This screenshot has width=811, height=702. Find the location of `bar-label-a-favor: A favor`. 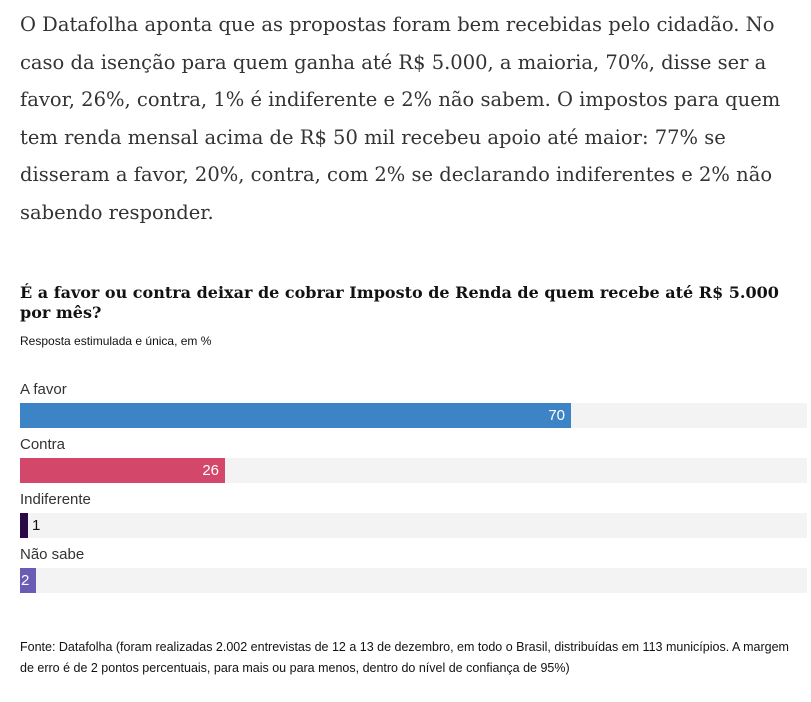

bar-label-a-favor: A favor is located at coordinates (43, 389).